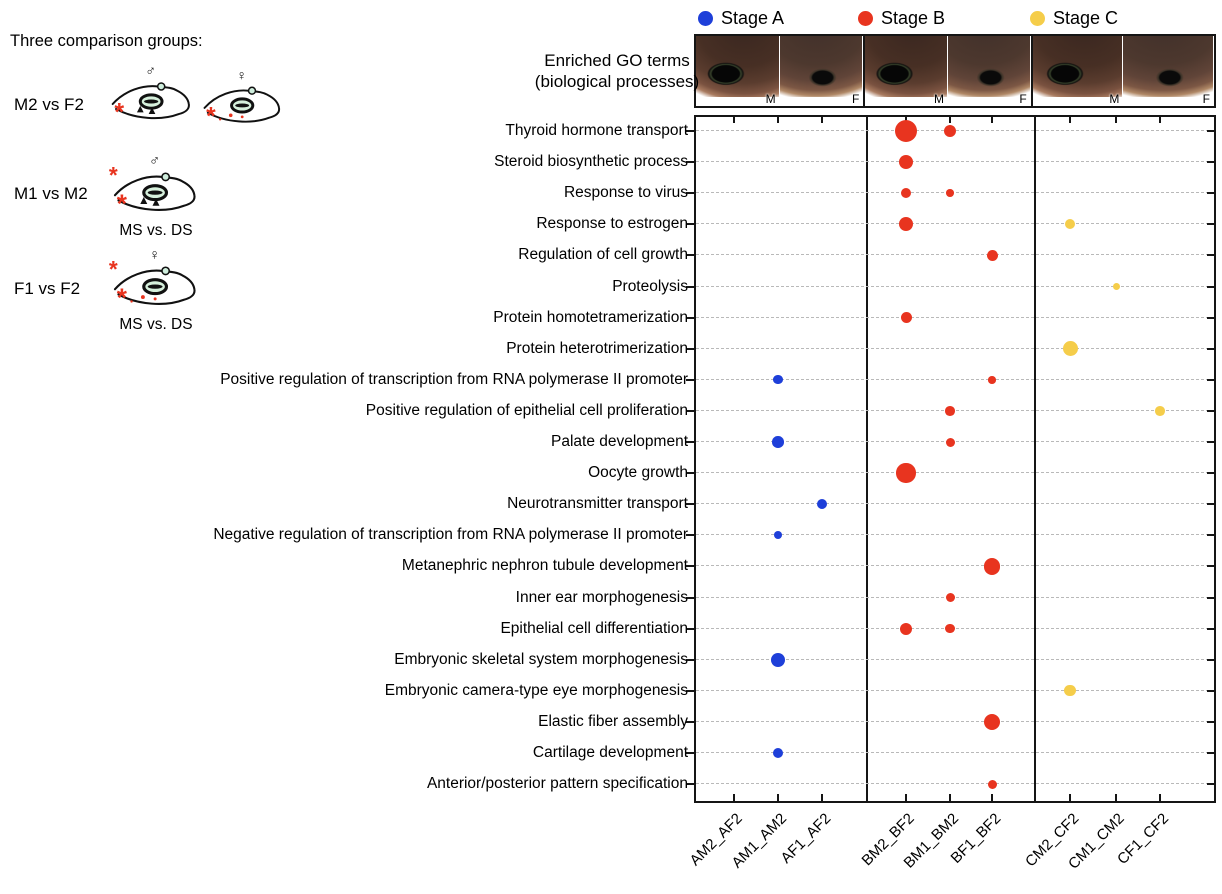 This screenshot has height=894, width=1222. What do you see at coordinates (156, 324) in the screenshot?
I see `sublabel-ms-vs-ds-female: MS vs. DS` at bounding box center [156, 324].